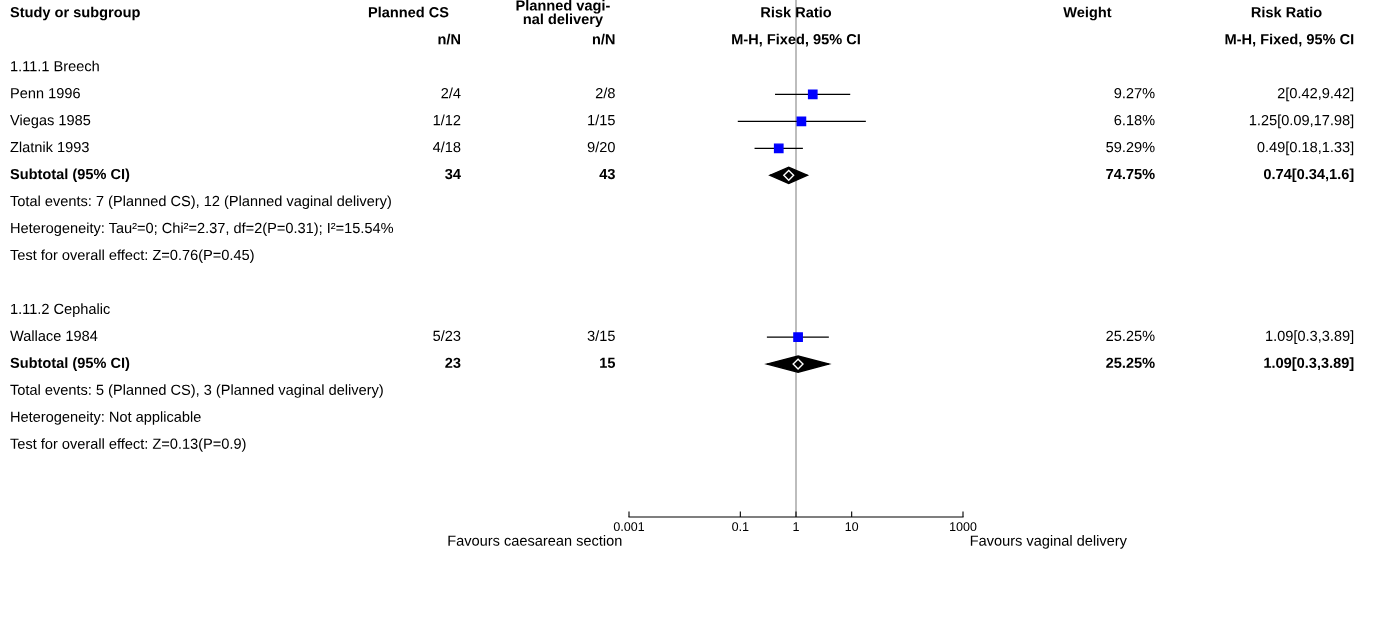 This screenshot has height=634, width=1373. Describe the element at coordinates (447, 336) in the screenshot. I see `text: 5/23` at that location.